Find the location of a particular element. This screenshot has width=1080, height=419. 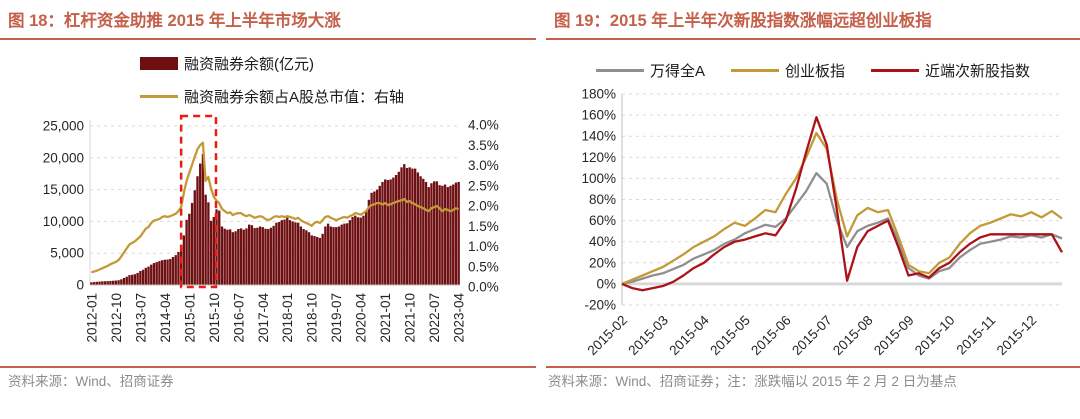

svg-text: 2014-04 is located at coordinates (165, 318).